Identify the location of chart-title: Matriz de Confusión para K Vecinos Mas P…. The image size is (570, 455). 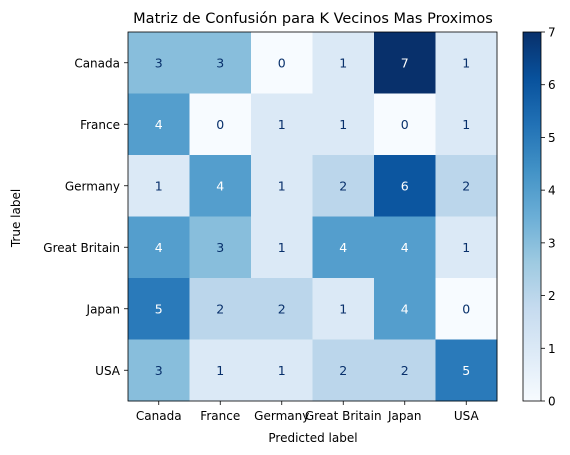
(313, 19).